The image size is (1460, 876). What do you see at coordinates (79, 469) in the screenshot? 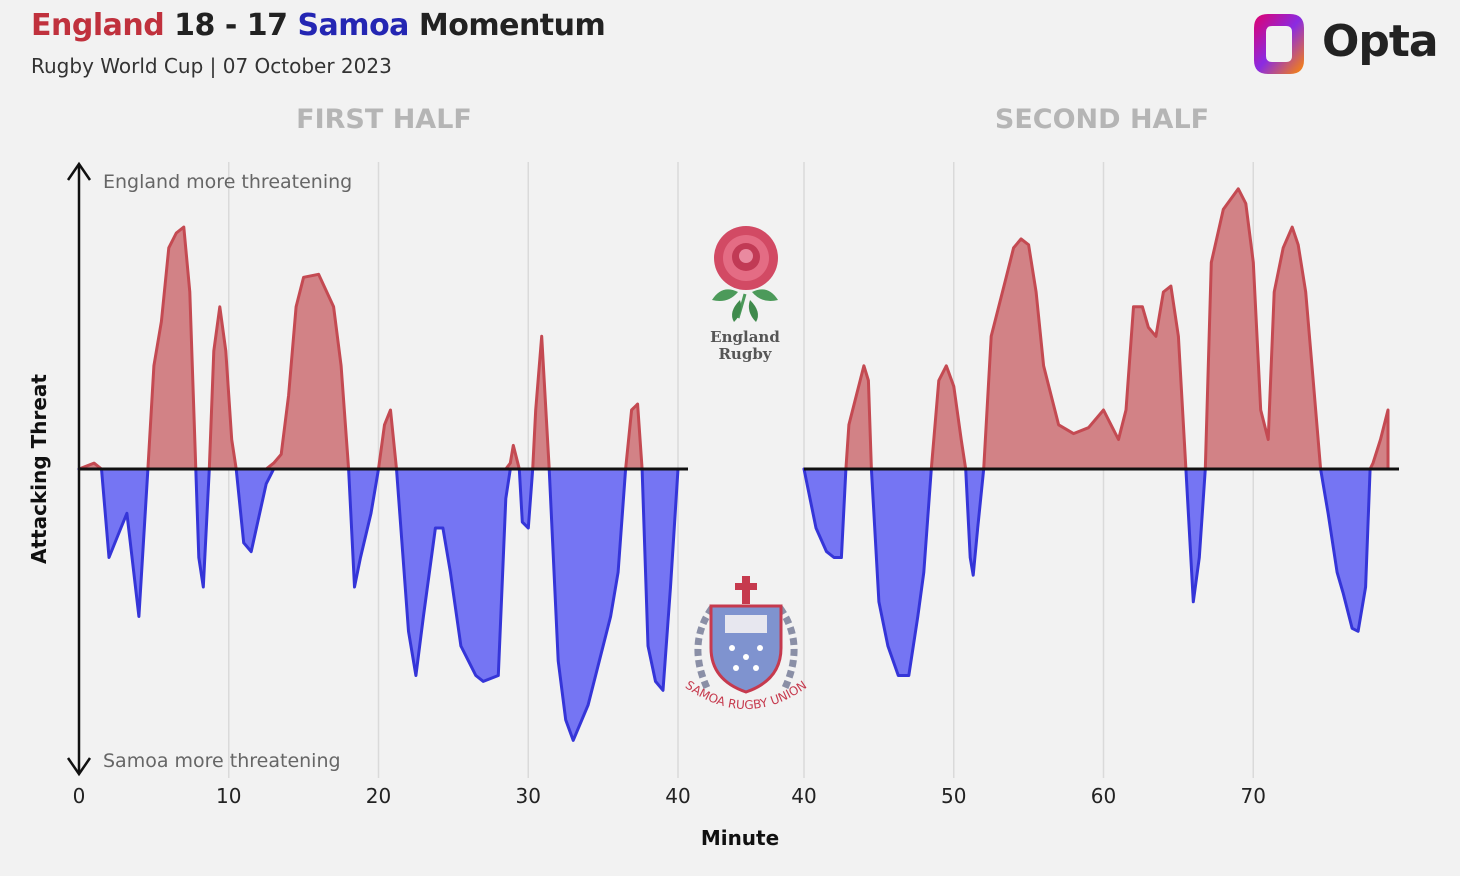
I see `y-axis-arrow` at bounding box center [79, 469].